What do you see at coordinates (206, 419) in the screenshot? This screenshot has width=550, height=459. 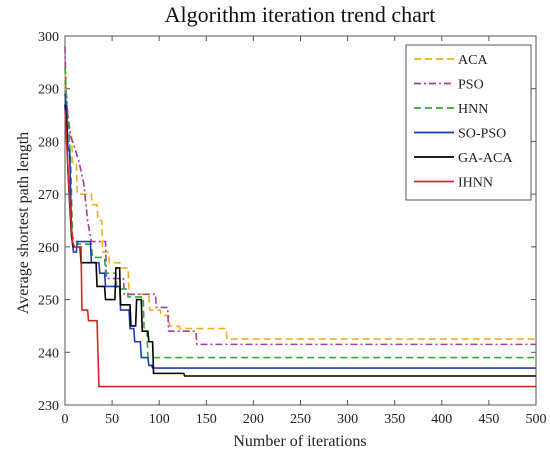 I see `x-tick-label: 150` at bounding box center [206, 419].